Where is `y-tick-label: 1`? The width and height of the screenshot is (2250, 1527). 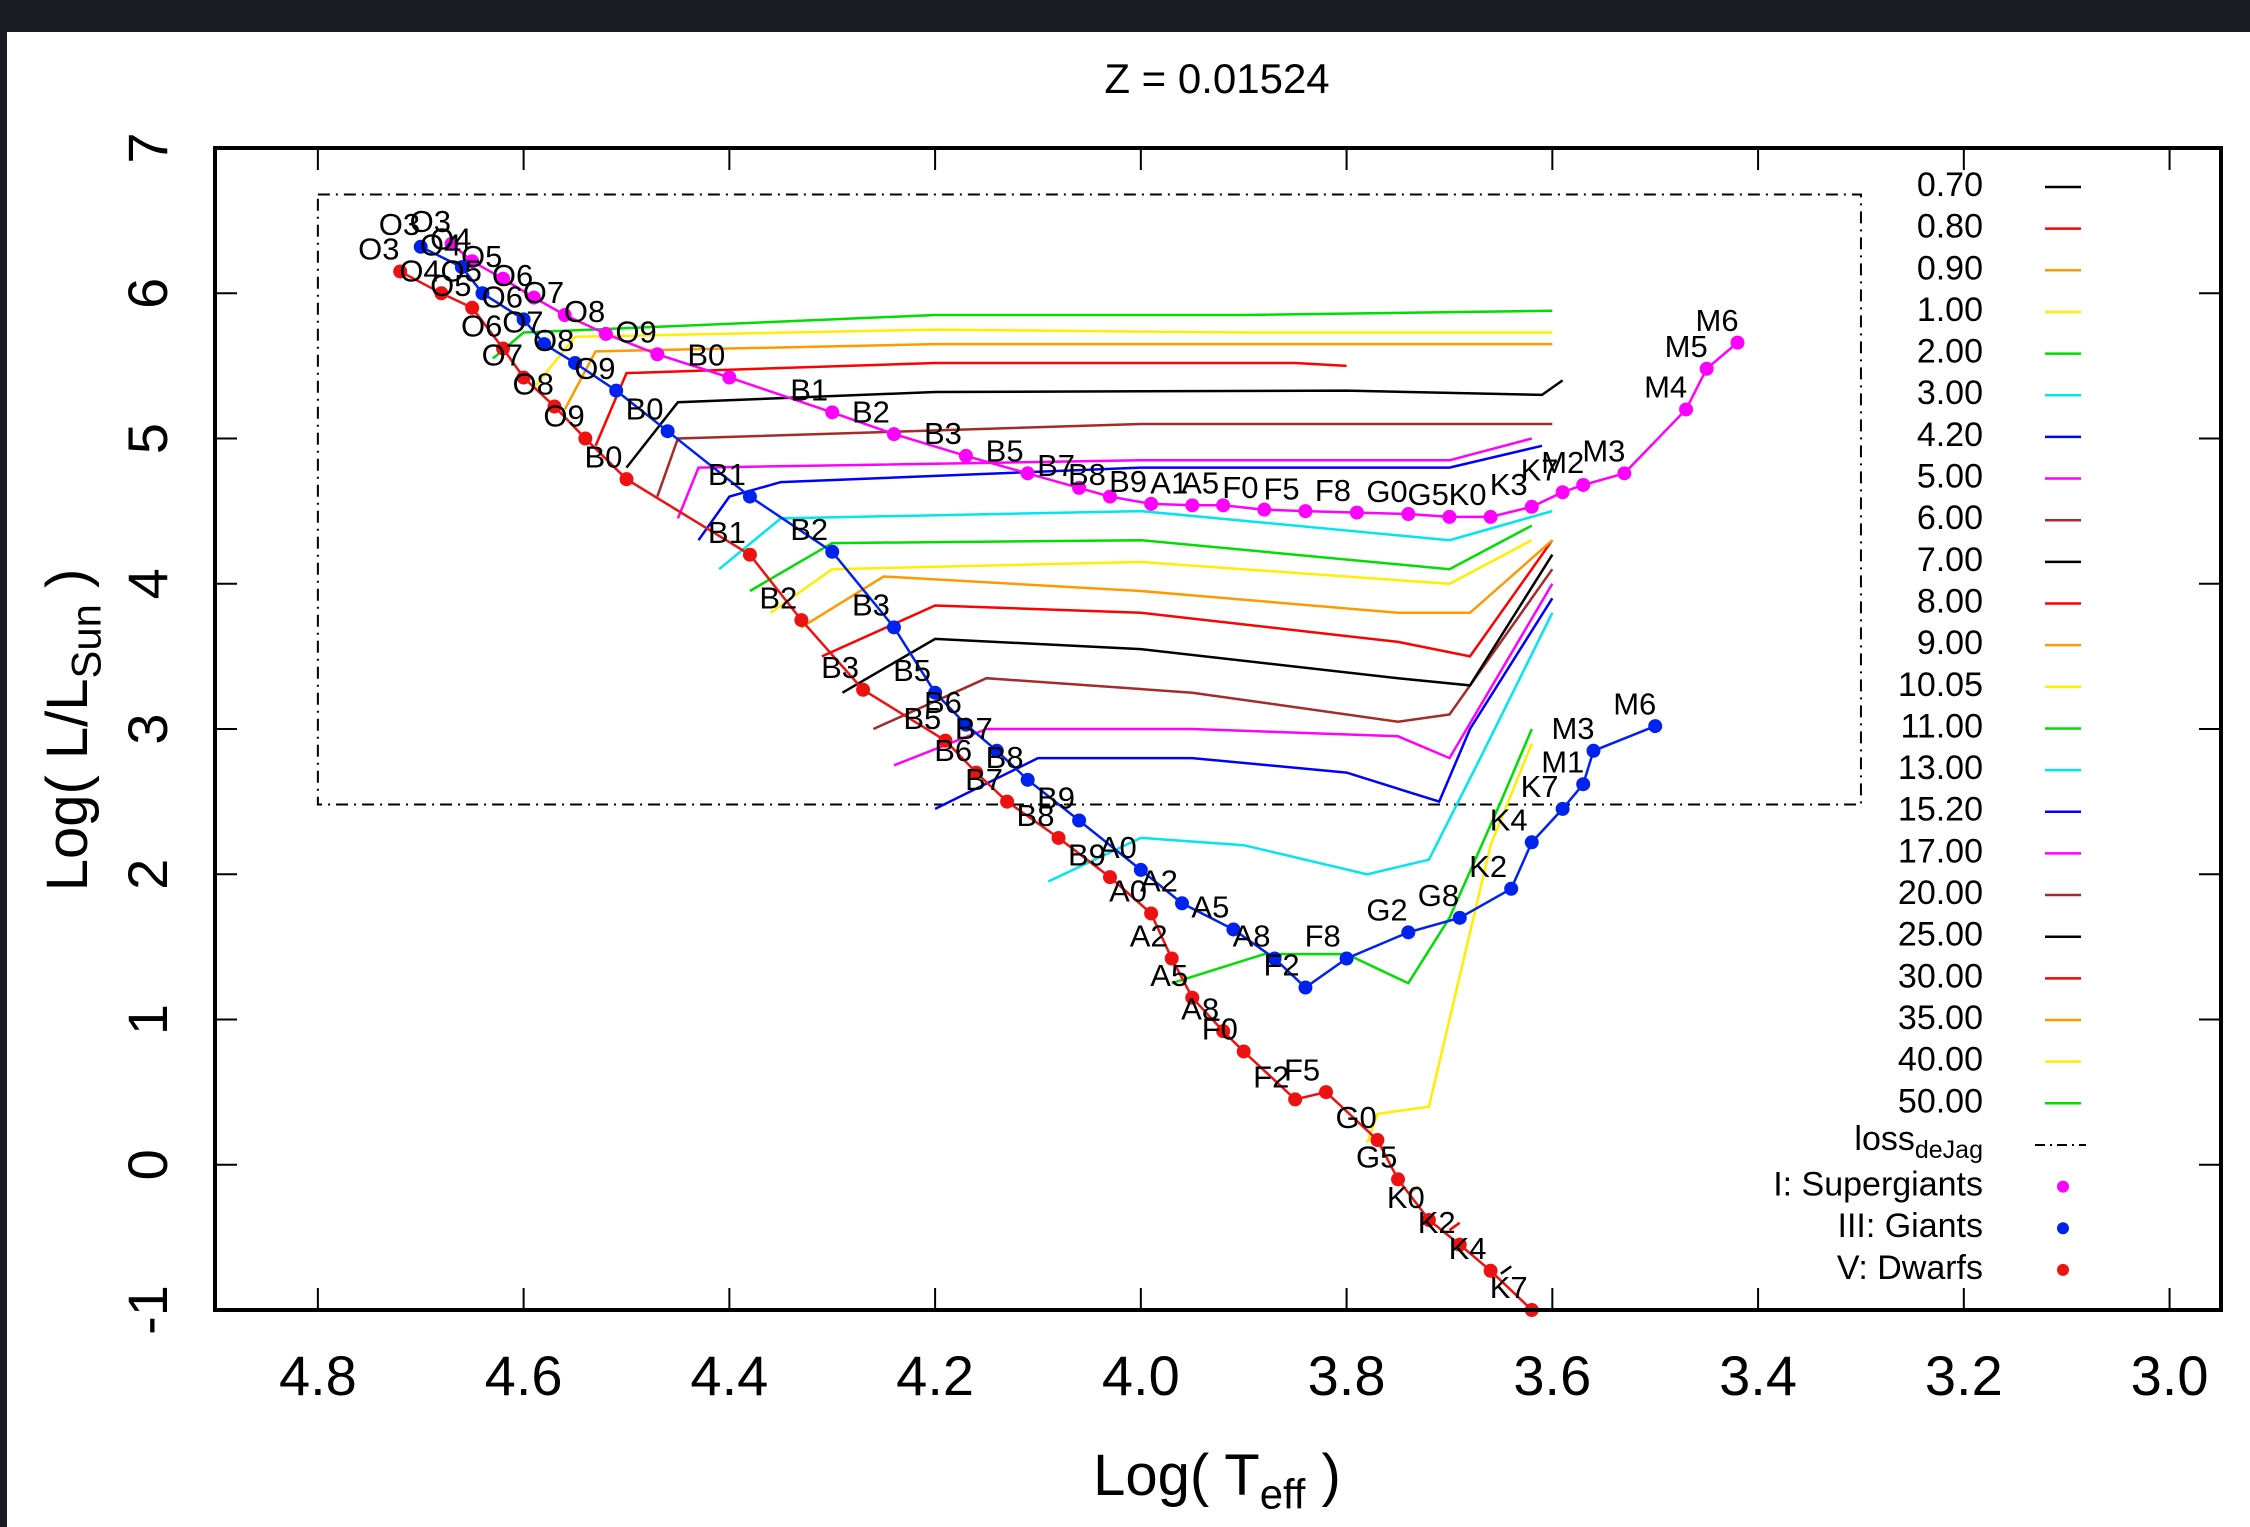
y-tick-label: 1 is located at coordinates (147, 1019).